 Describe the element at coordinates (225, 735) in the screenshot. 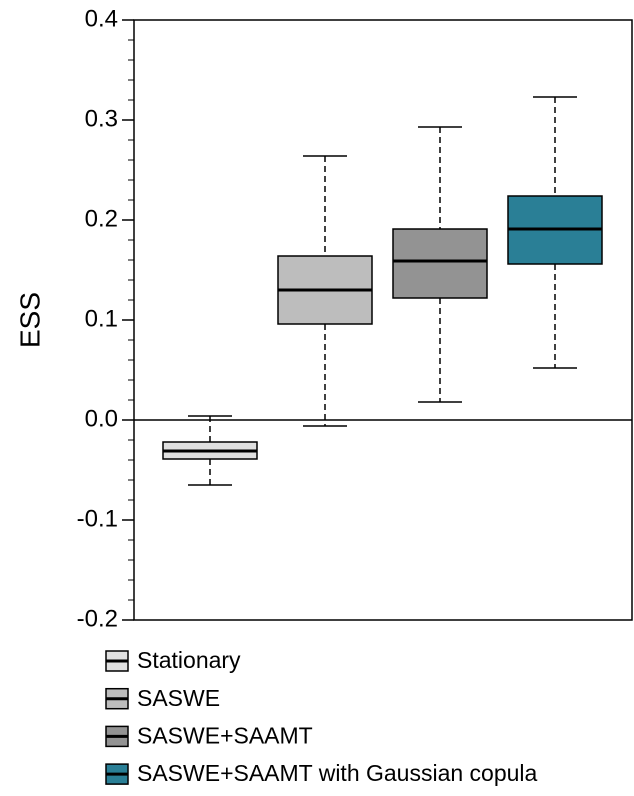

I see `legend-label: SASWE+SAAMT` at that location.